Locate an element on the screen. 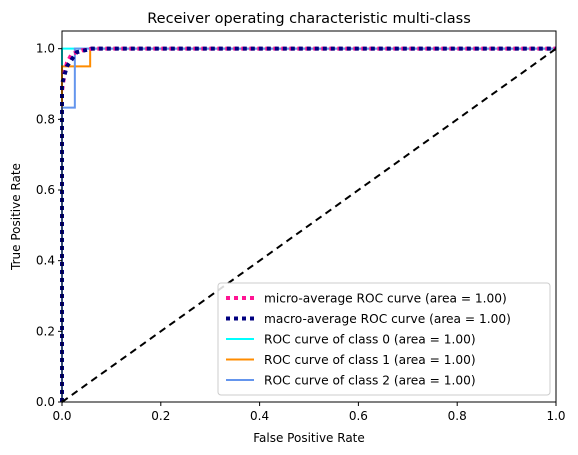  x-axis-ticks: 0.0 0.2 0.4 0.6 0.8 1.0 is located at coordinates (309, 412).